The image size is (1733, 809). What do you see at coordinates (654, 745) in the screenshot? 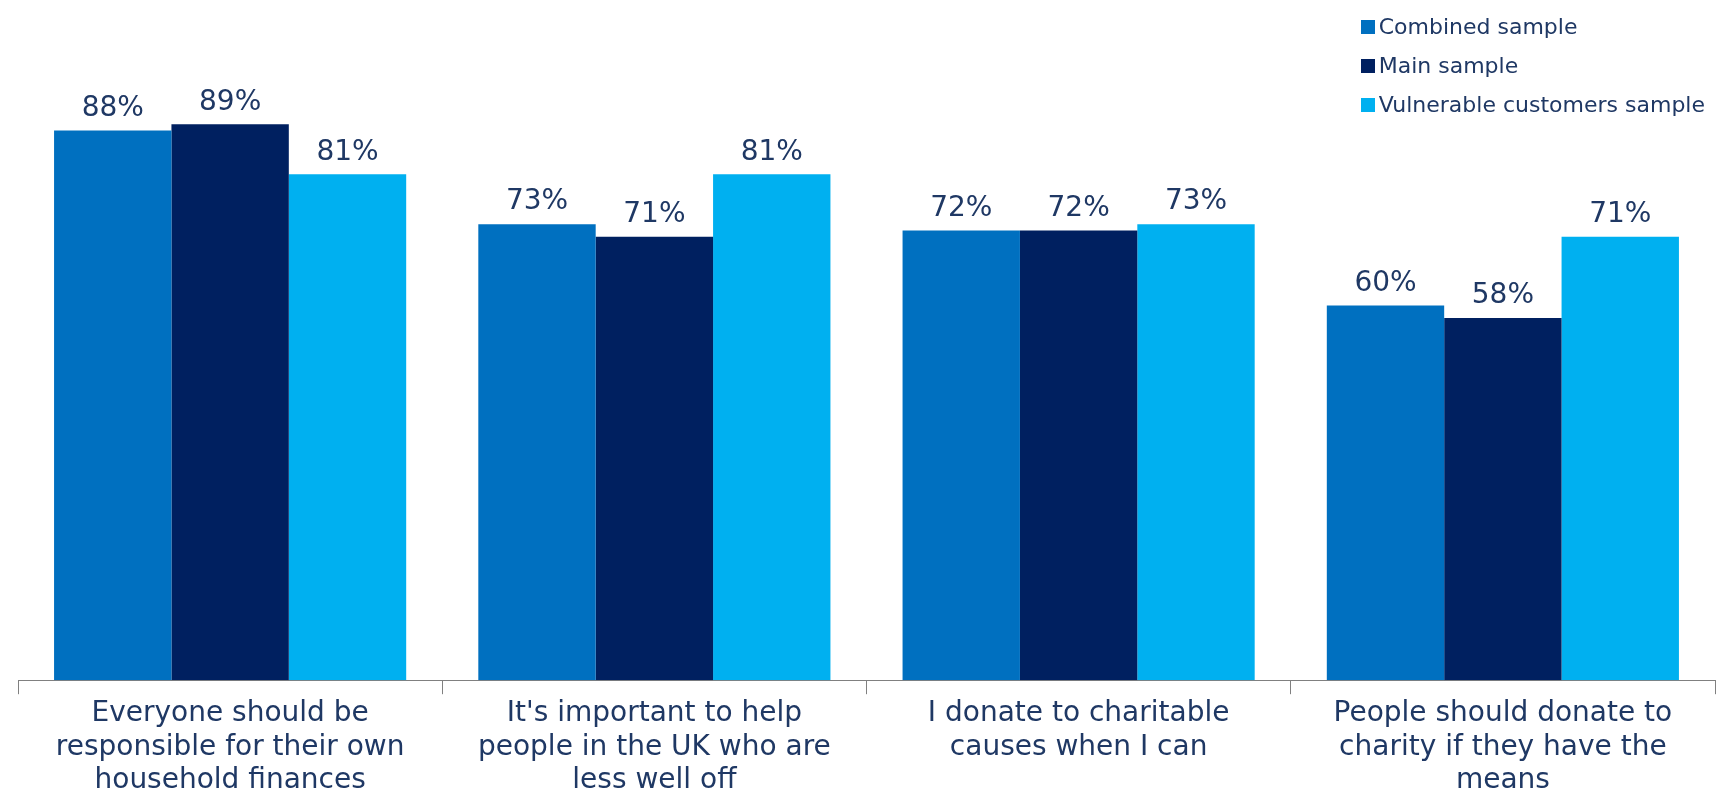
I see `x-tick-label: It's important to help people in the UK who are less well off` at bounding box center [654, 745].